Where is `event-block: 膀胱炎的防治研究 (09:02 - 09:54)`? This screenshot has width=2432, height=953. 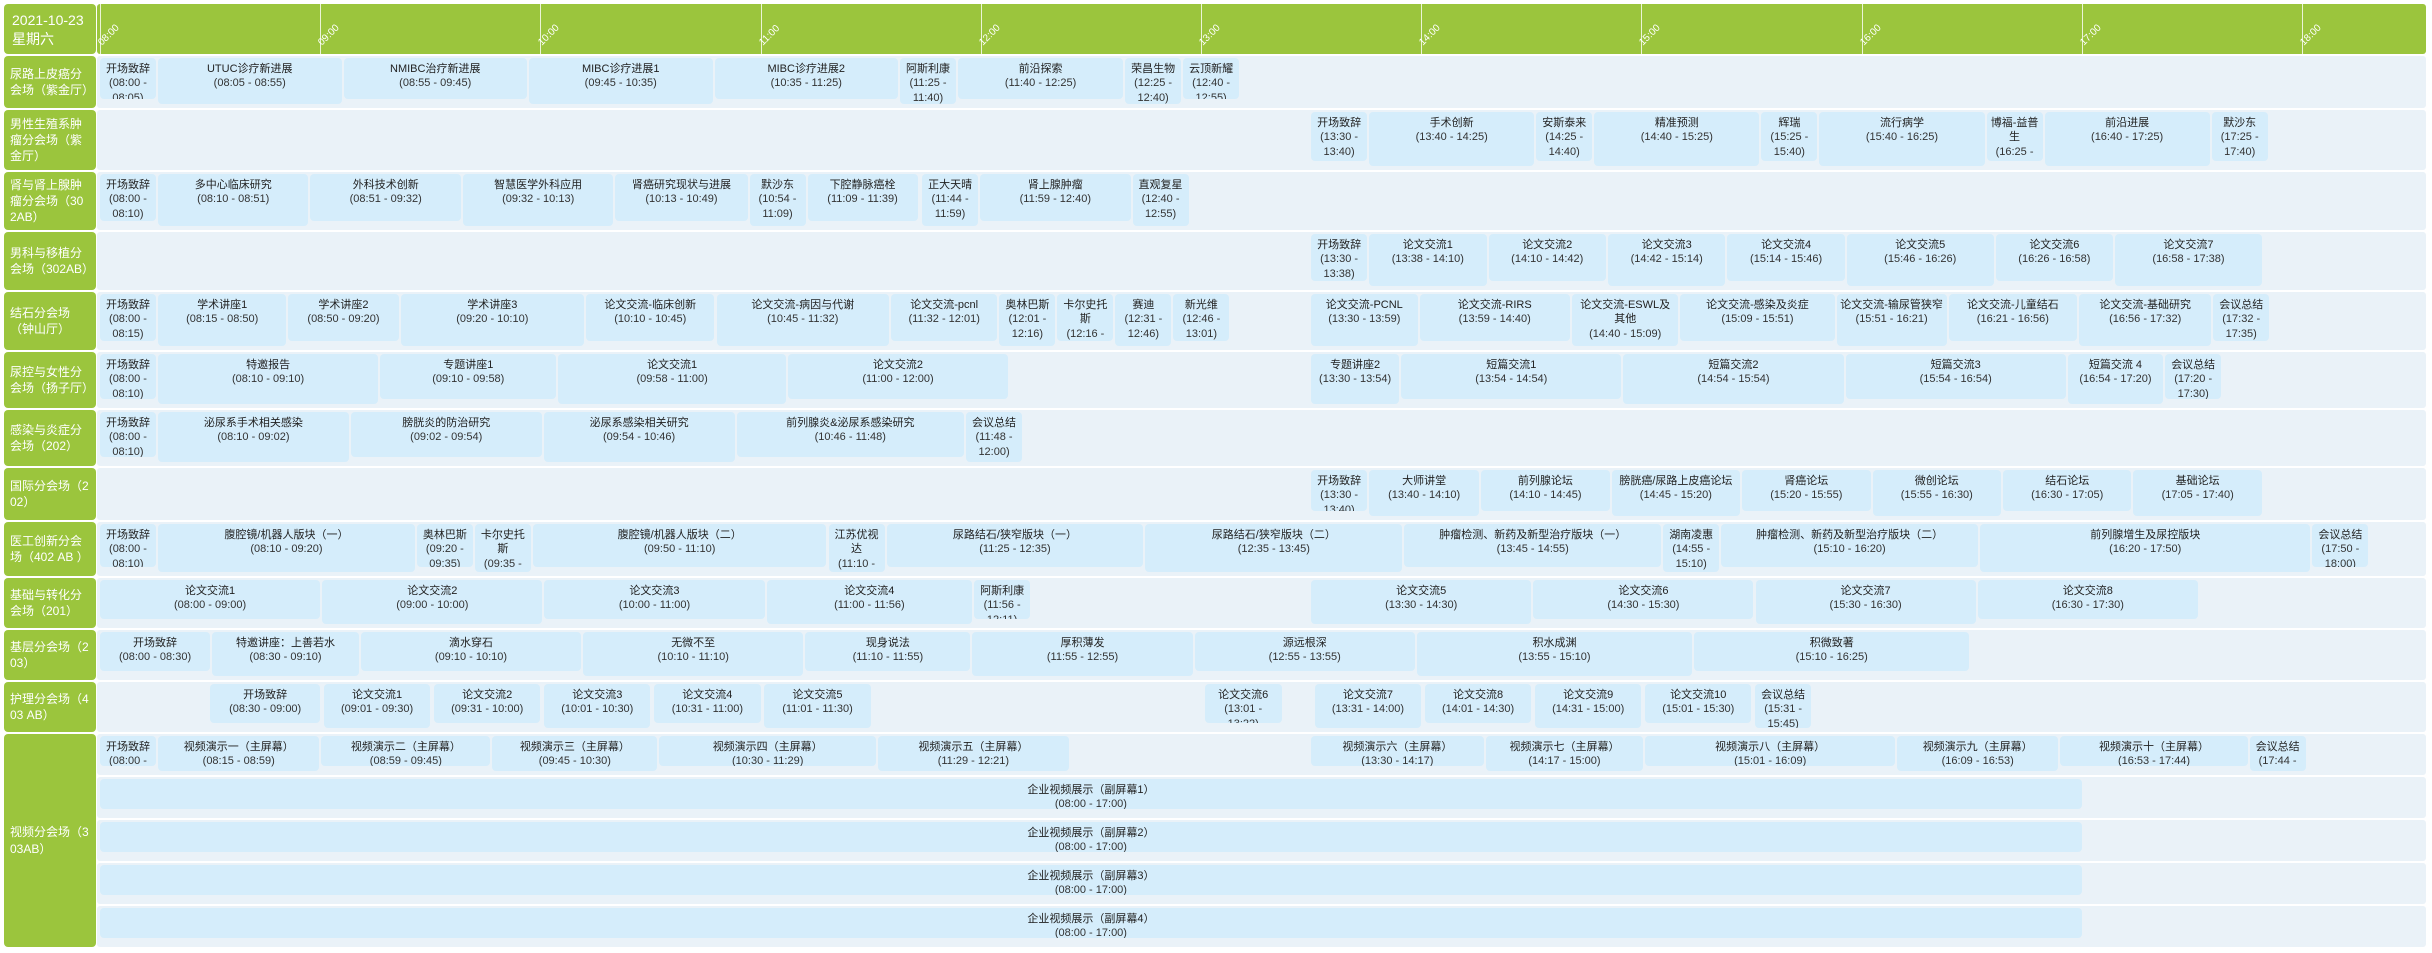 event-block: 膀胱炎的防治研究 (09:02 - 09:54) is located at coordinates (446, 434).